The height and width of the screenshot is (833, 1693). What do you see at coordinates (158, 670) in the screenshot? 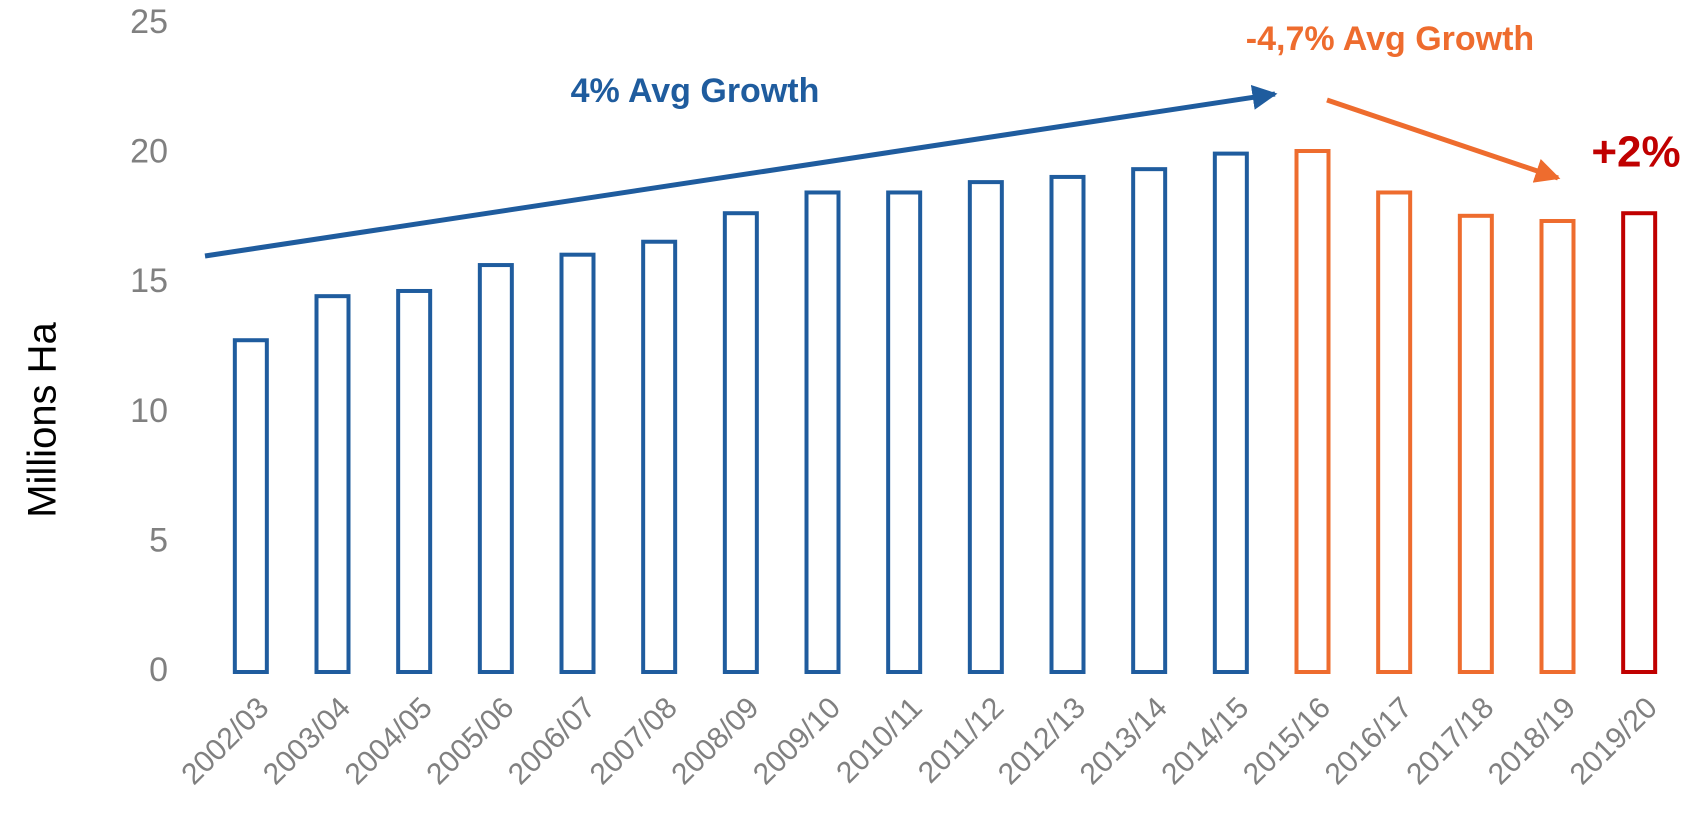
I see `y-tick-label: 0` at bounding box center [158, 670].